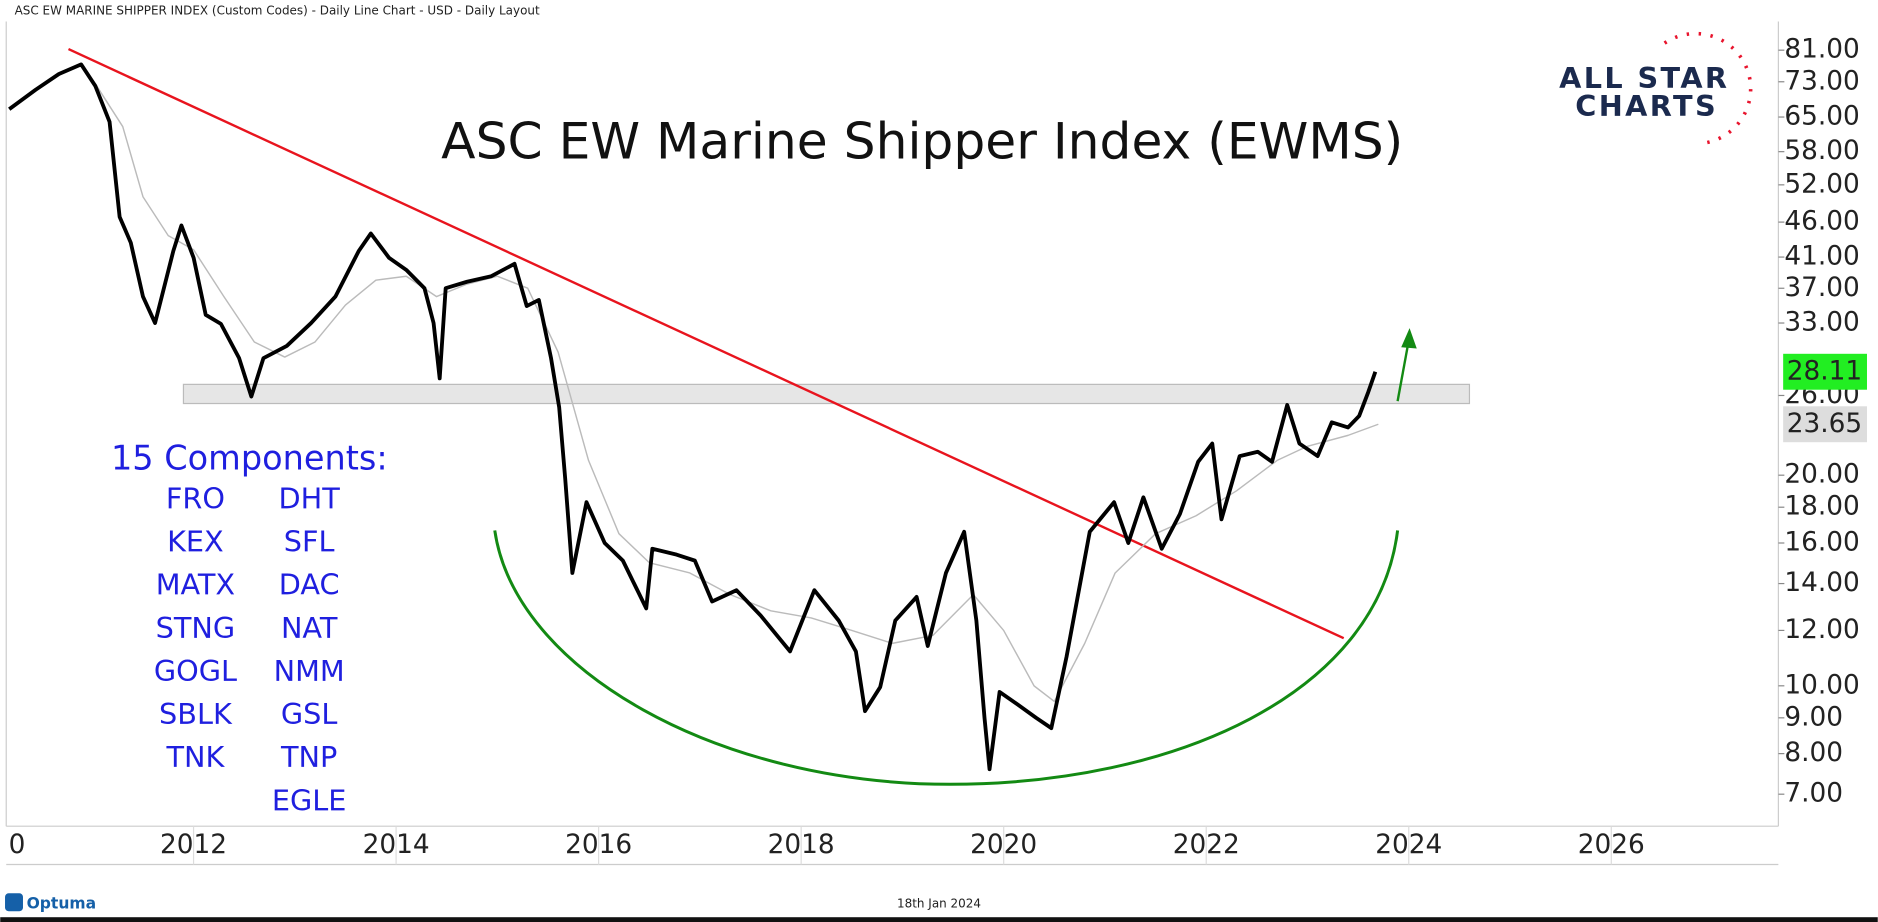  What do you see at coordinates (195, 542) in the screenshot?
I see `component: KEX` at bounding box center [195, 542].